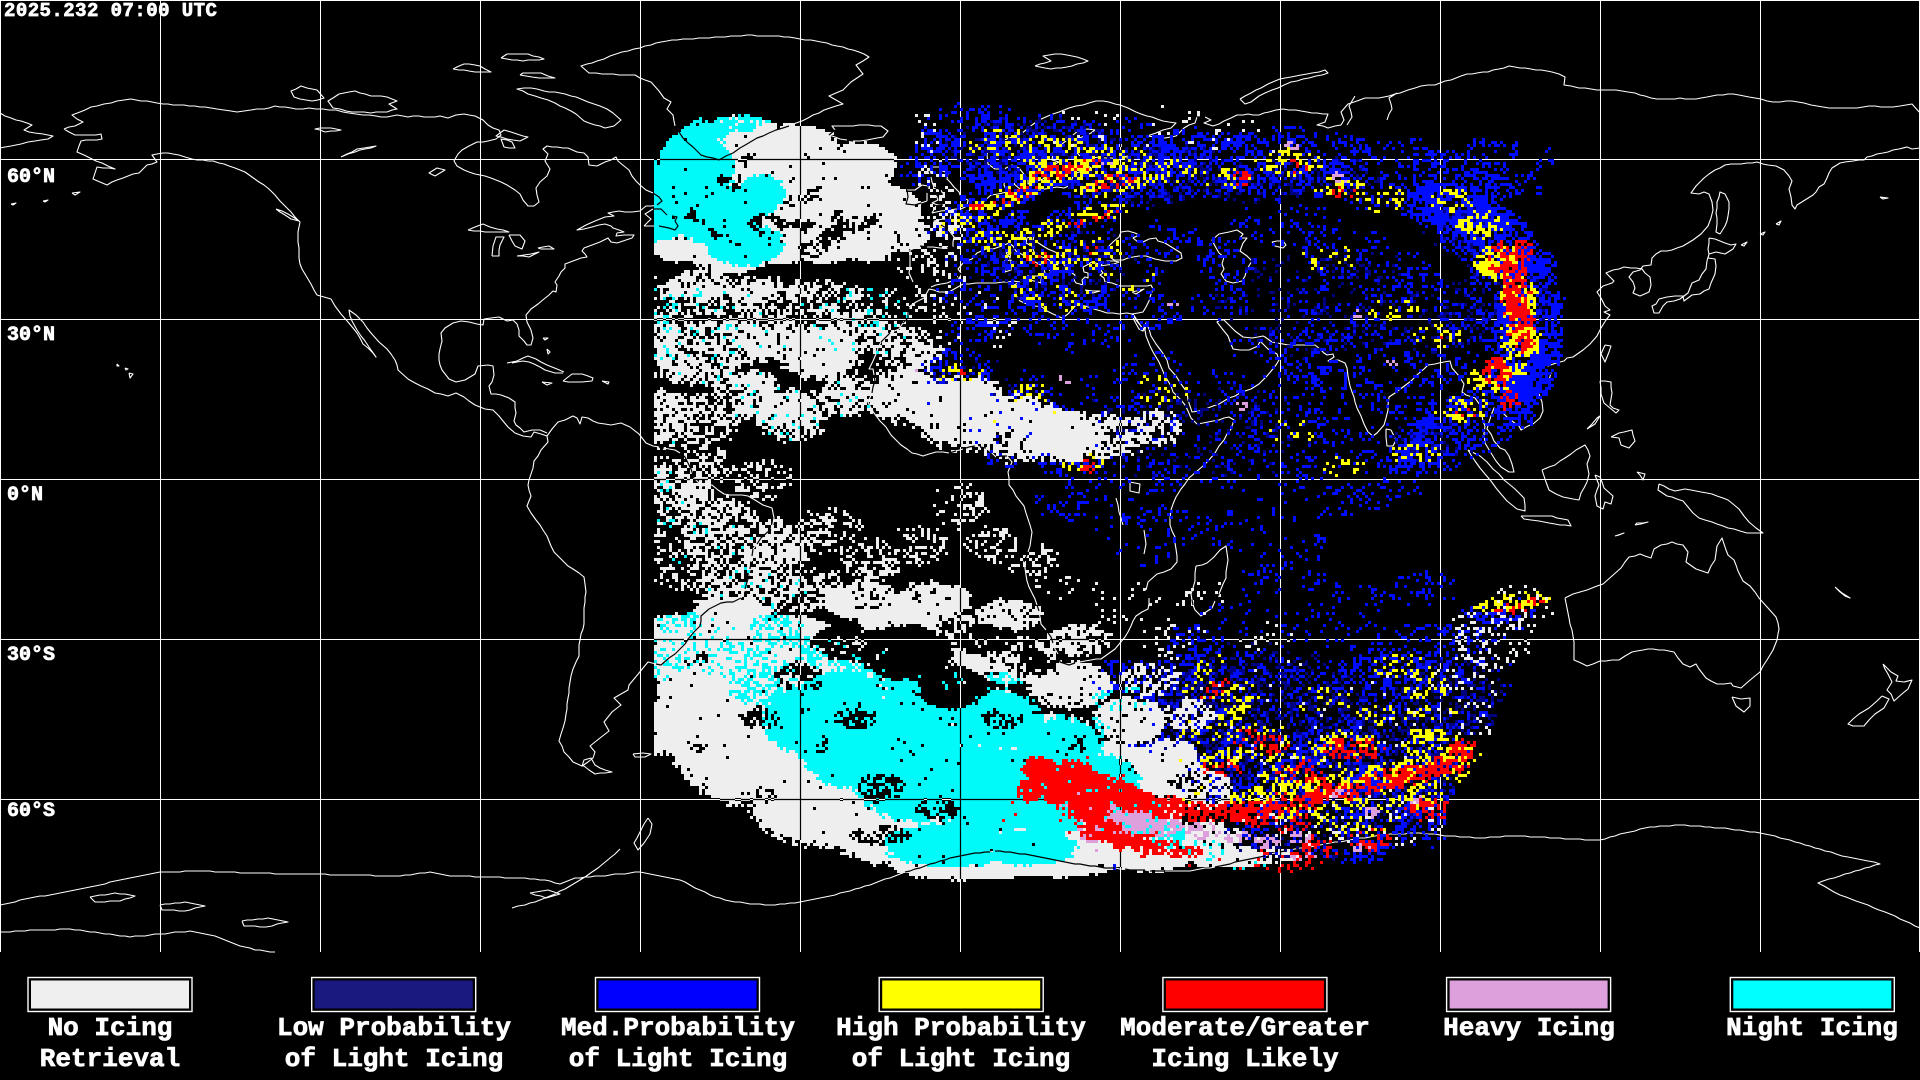  I want to click on svg-text: Icing Likely, so click(1245, 1059).